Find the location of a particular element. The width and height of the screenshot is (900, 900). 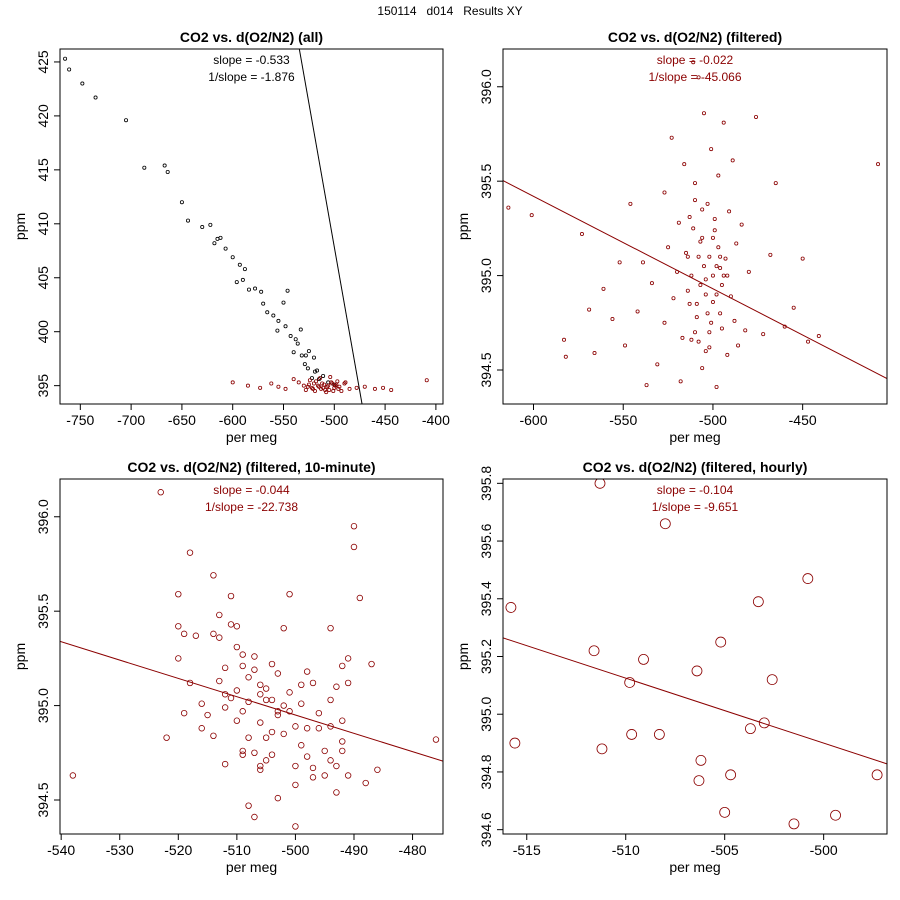

chart-3-ytick-label-1: 395.0 is located at coordinates (43, 705).